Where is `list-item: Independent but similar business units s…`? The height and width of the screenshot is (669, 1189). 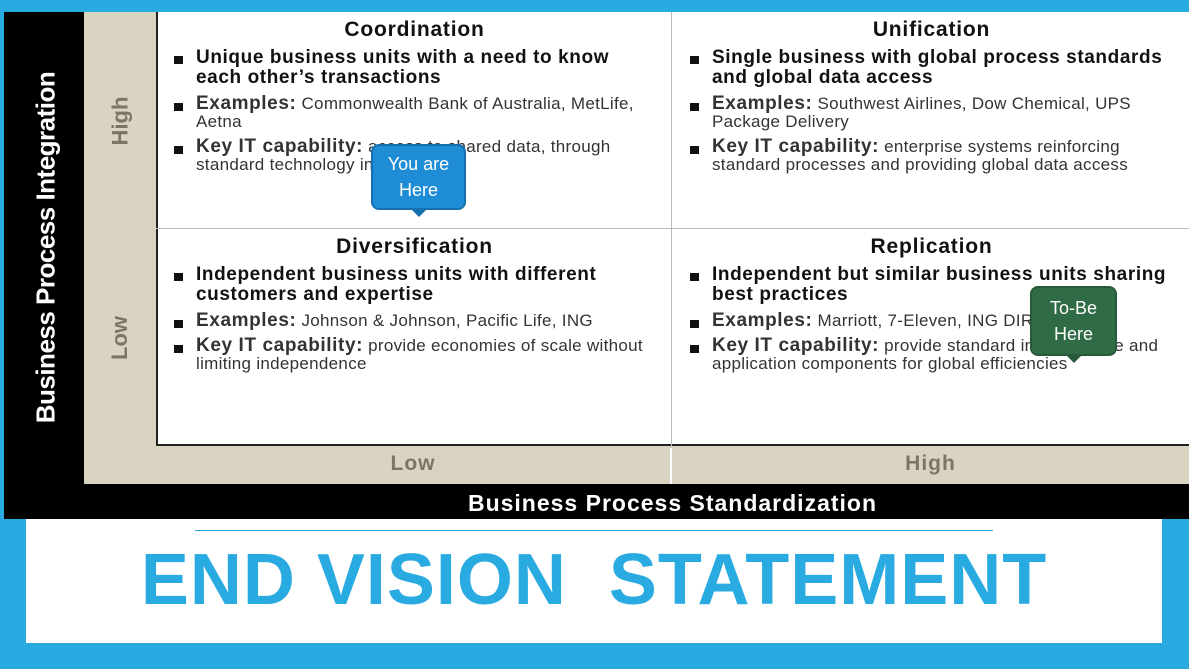 list-item: Independent but similar business units s… is located at coordinates (931, 285).